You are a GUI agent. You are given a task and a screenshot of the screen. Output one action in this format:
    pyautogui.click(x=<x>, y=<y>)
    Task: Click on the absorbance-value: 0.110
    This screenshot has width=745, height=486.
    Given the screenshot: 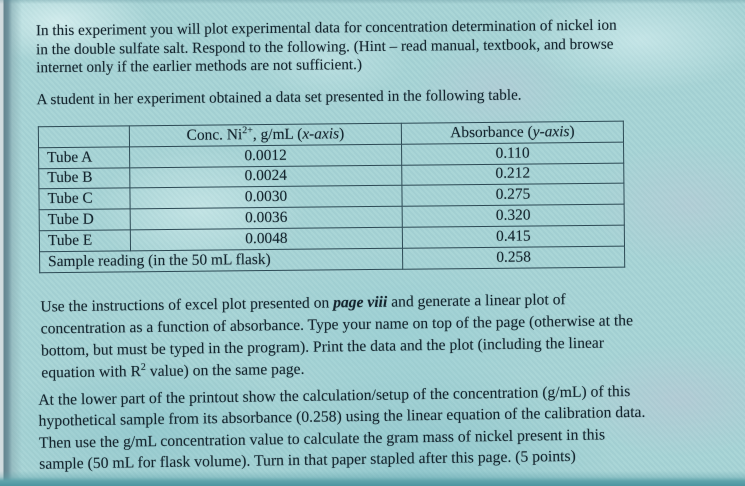 What is the action you would take?
    pyautogui.click(x=512, y=153)
    